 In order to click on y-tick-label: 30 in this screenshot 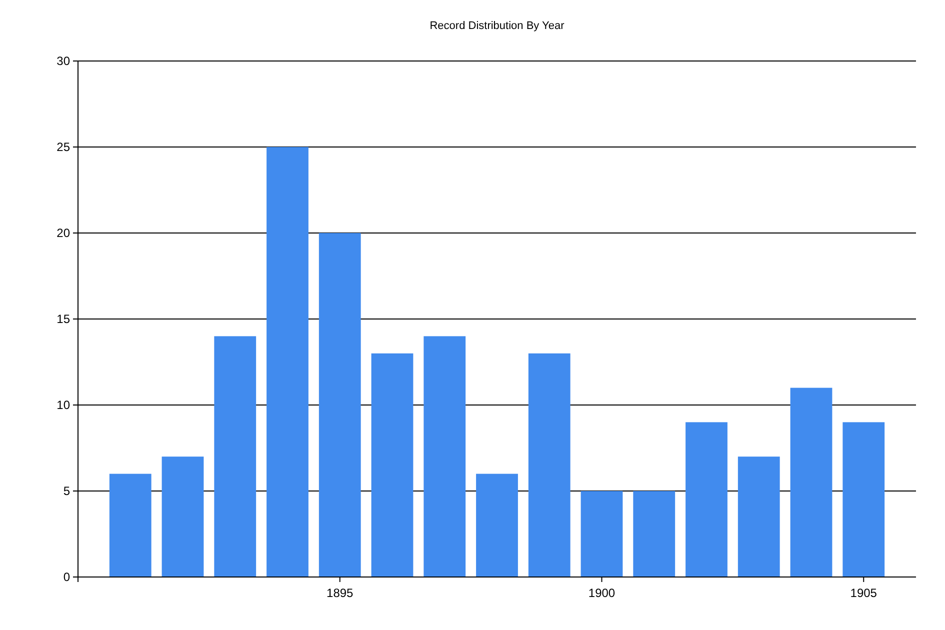, I will do `click(63, 61)`.